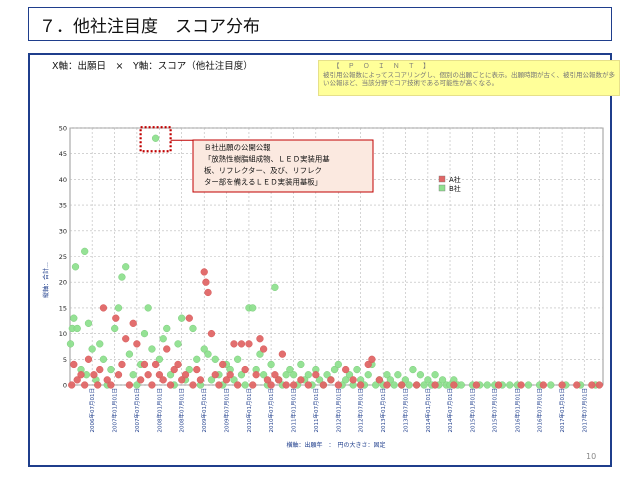 The image size is (640, 480). What do you see at coordinates (517, 410) in the screenshot?
I see `x-tick-label: 2016年01月01日` at bounding box center [517, 410].